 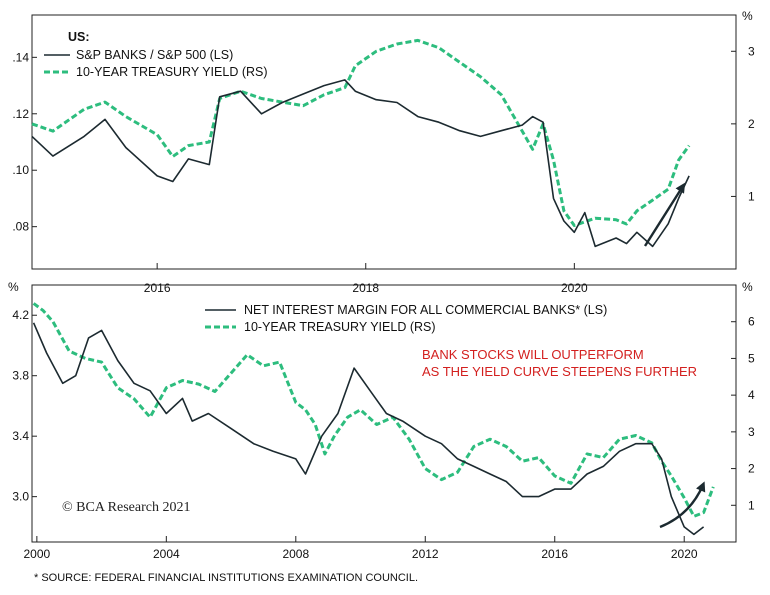 I want to click on bottom-x-tick-label: 2012, so click(x=425, y=554).